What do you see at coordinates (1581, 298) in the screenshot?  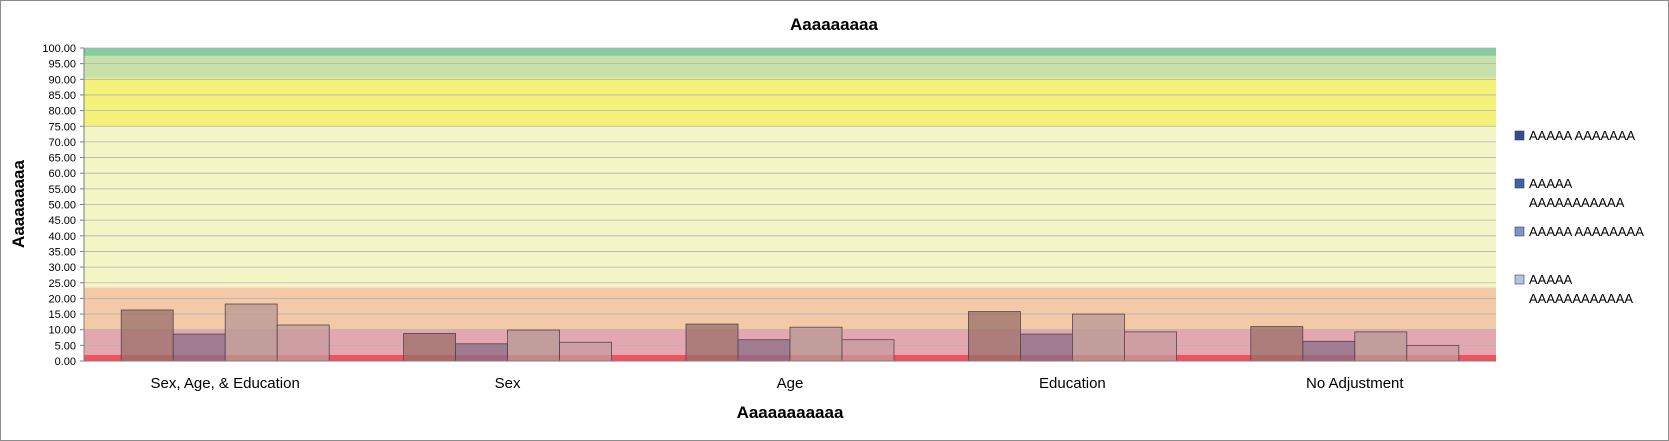 I see `legend-label-line: AAAAAAAAAAAA` at bounding box center [1581, 298].